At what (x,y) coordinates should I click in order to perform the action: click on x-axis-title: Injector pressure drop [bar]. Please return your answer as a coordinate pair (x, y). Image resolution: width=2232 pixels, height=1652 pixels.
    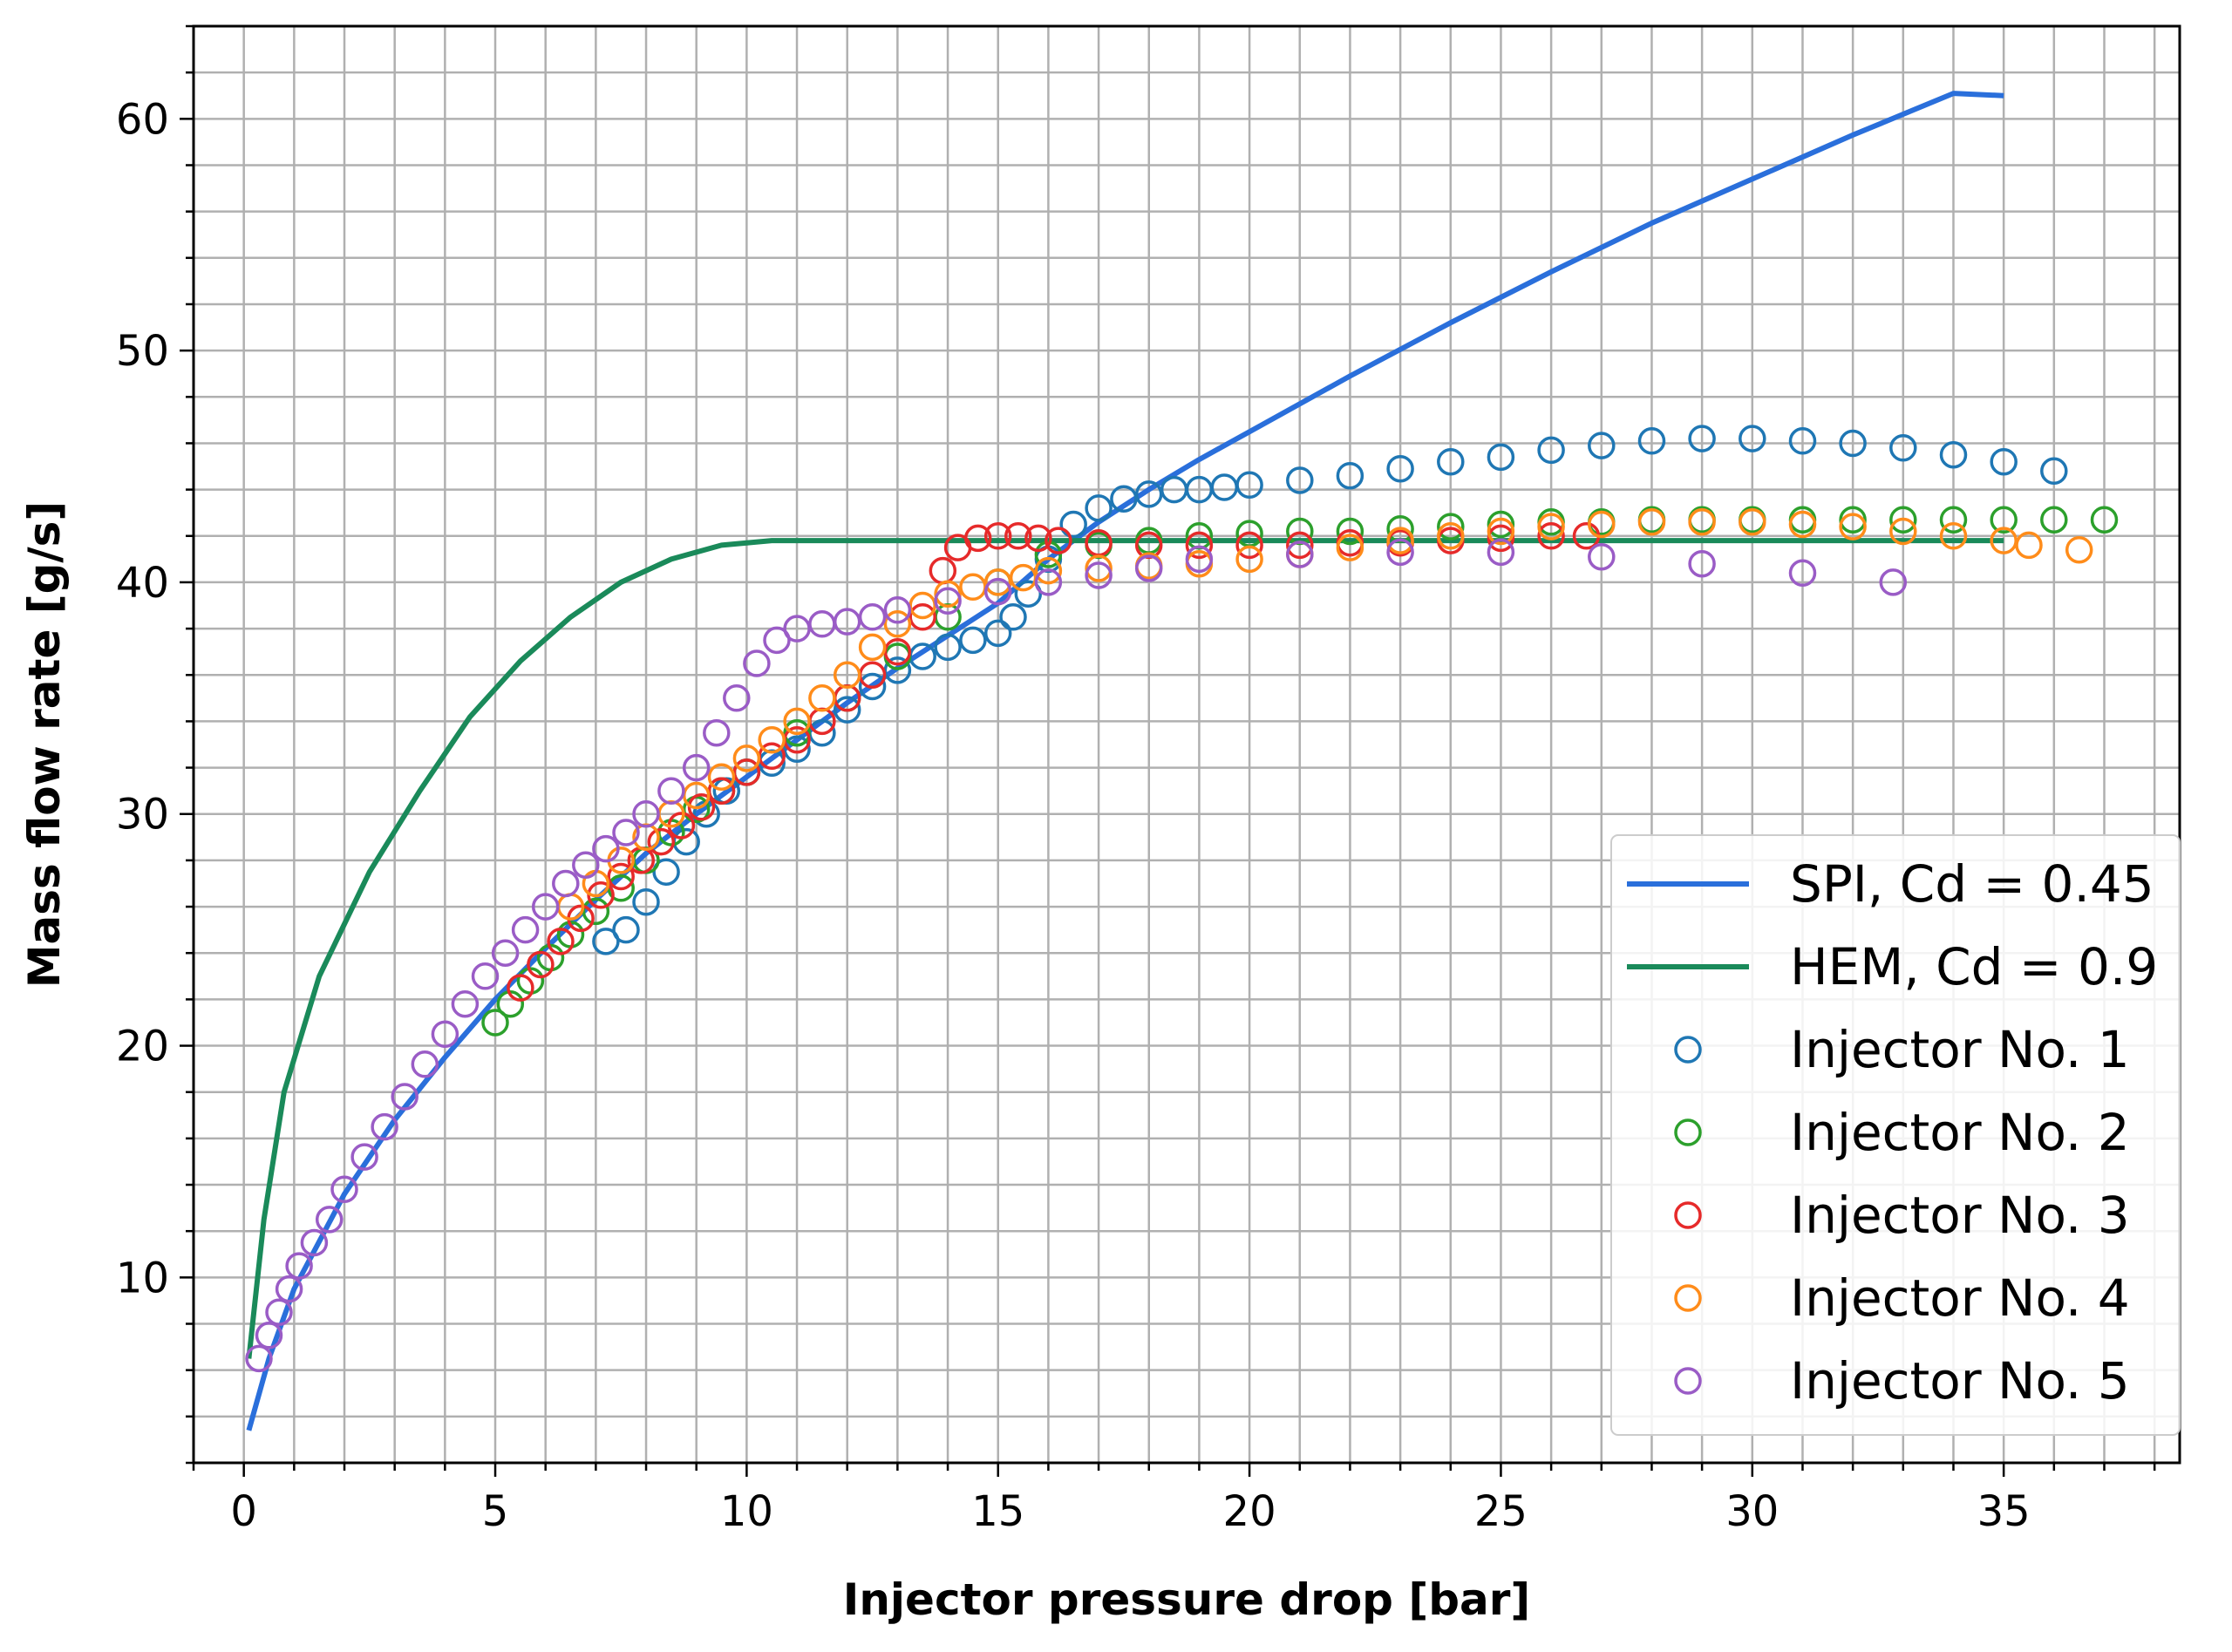
    Looking at the image, I should click on (1187, 1599).